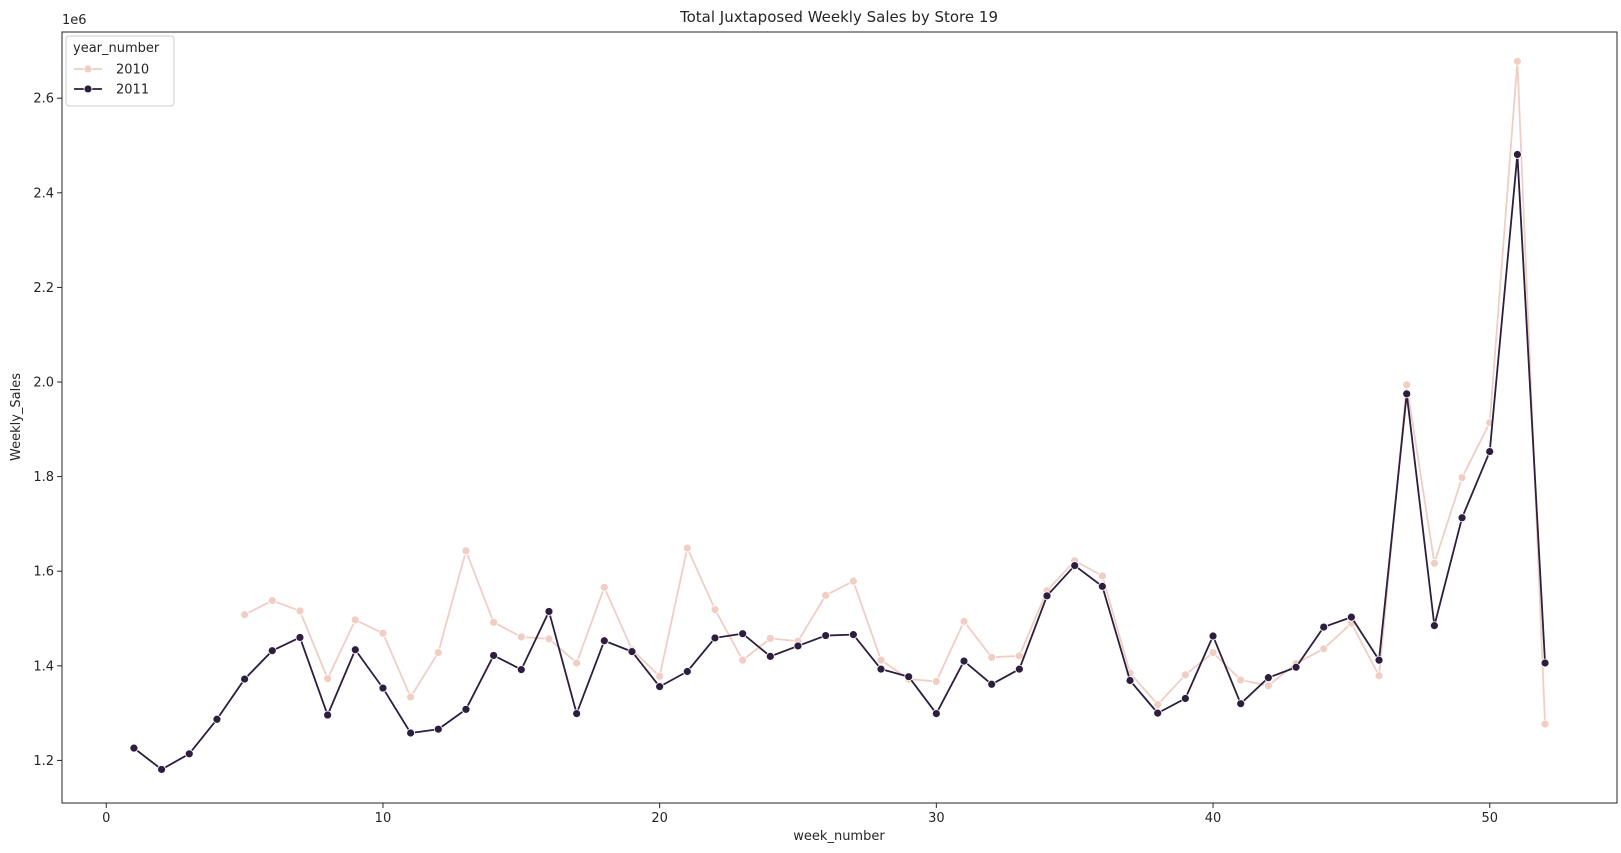 Image resolution: width=1621 pixels, height=853 pixels. Describe the element at coordinates (1213, 818) in the screenshot. I see `x-tick-label: 40` at that location.